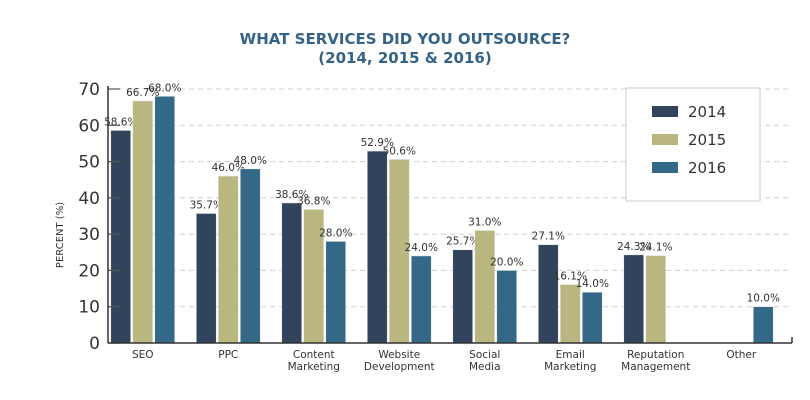  I want to click on legend-label-2015: 2015, so click(707, 140).